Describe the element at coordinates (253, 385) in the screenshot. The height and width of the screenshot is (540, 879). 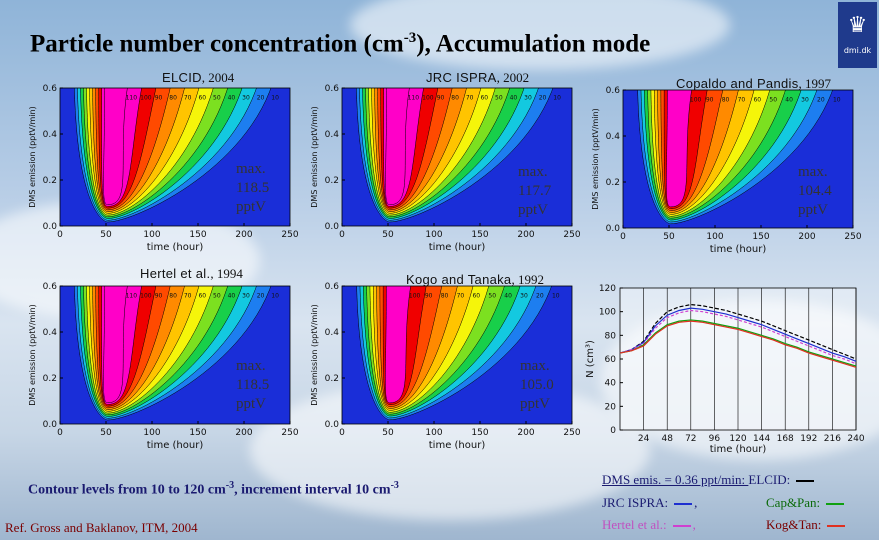
I see `max-box-hertel: max. 118.5 pptV` at that location.